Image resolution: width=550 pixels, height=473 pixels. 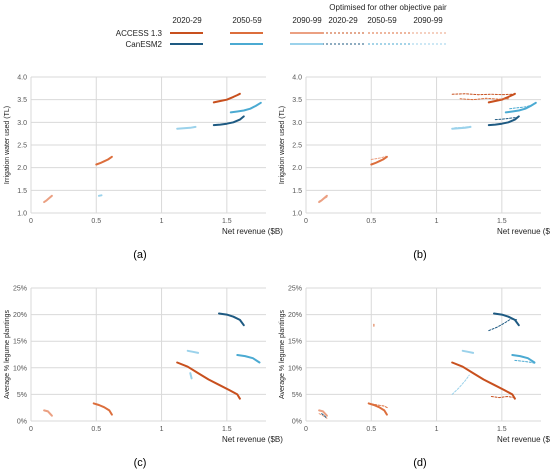 I want to click on y-tick-label: 1.0, so click(x=297, y=214).